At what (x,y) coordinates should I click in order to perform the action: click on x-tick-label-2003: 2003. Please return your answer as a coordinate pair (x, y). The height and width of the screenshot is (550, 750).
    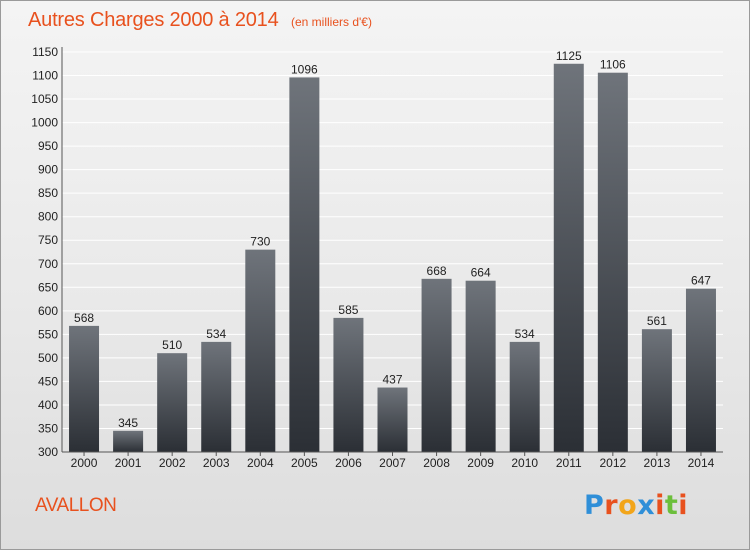
    Looking at the image, I should click on (216, 463).